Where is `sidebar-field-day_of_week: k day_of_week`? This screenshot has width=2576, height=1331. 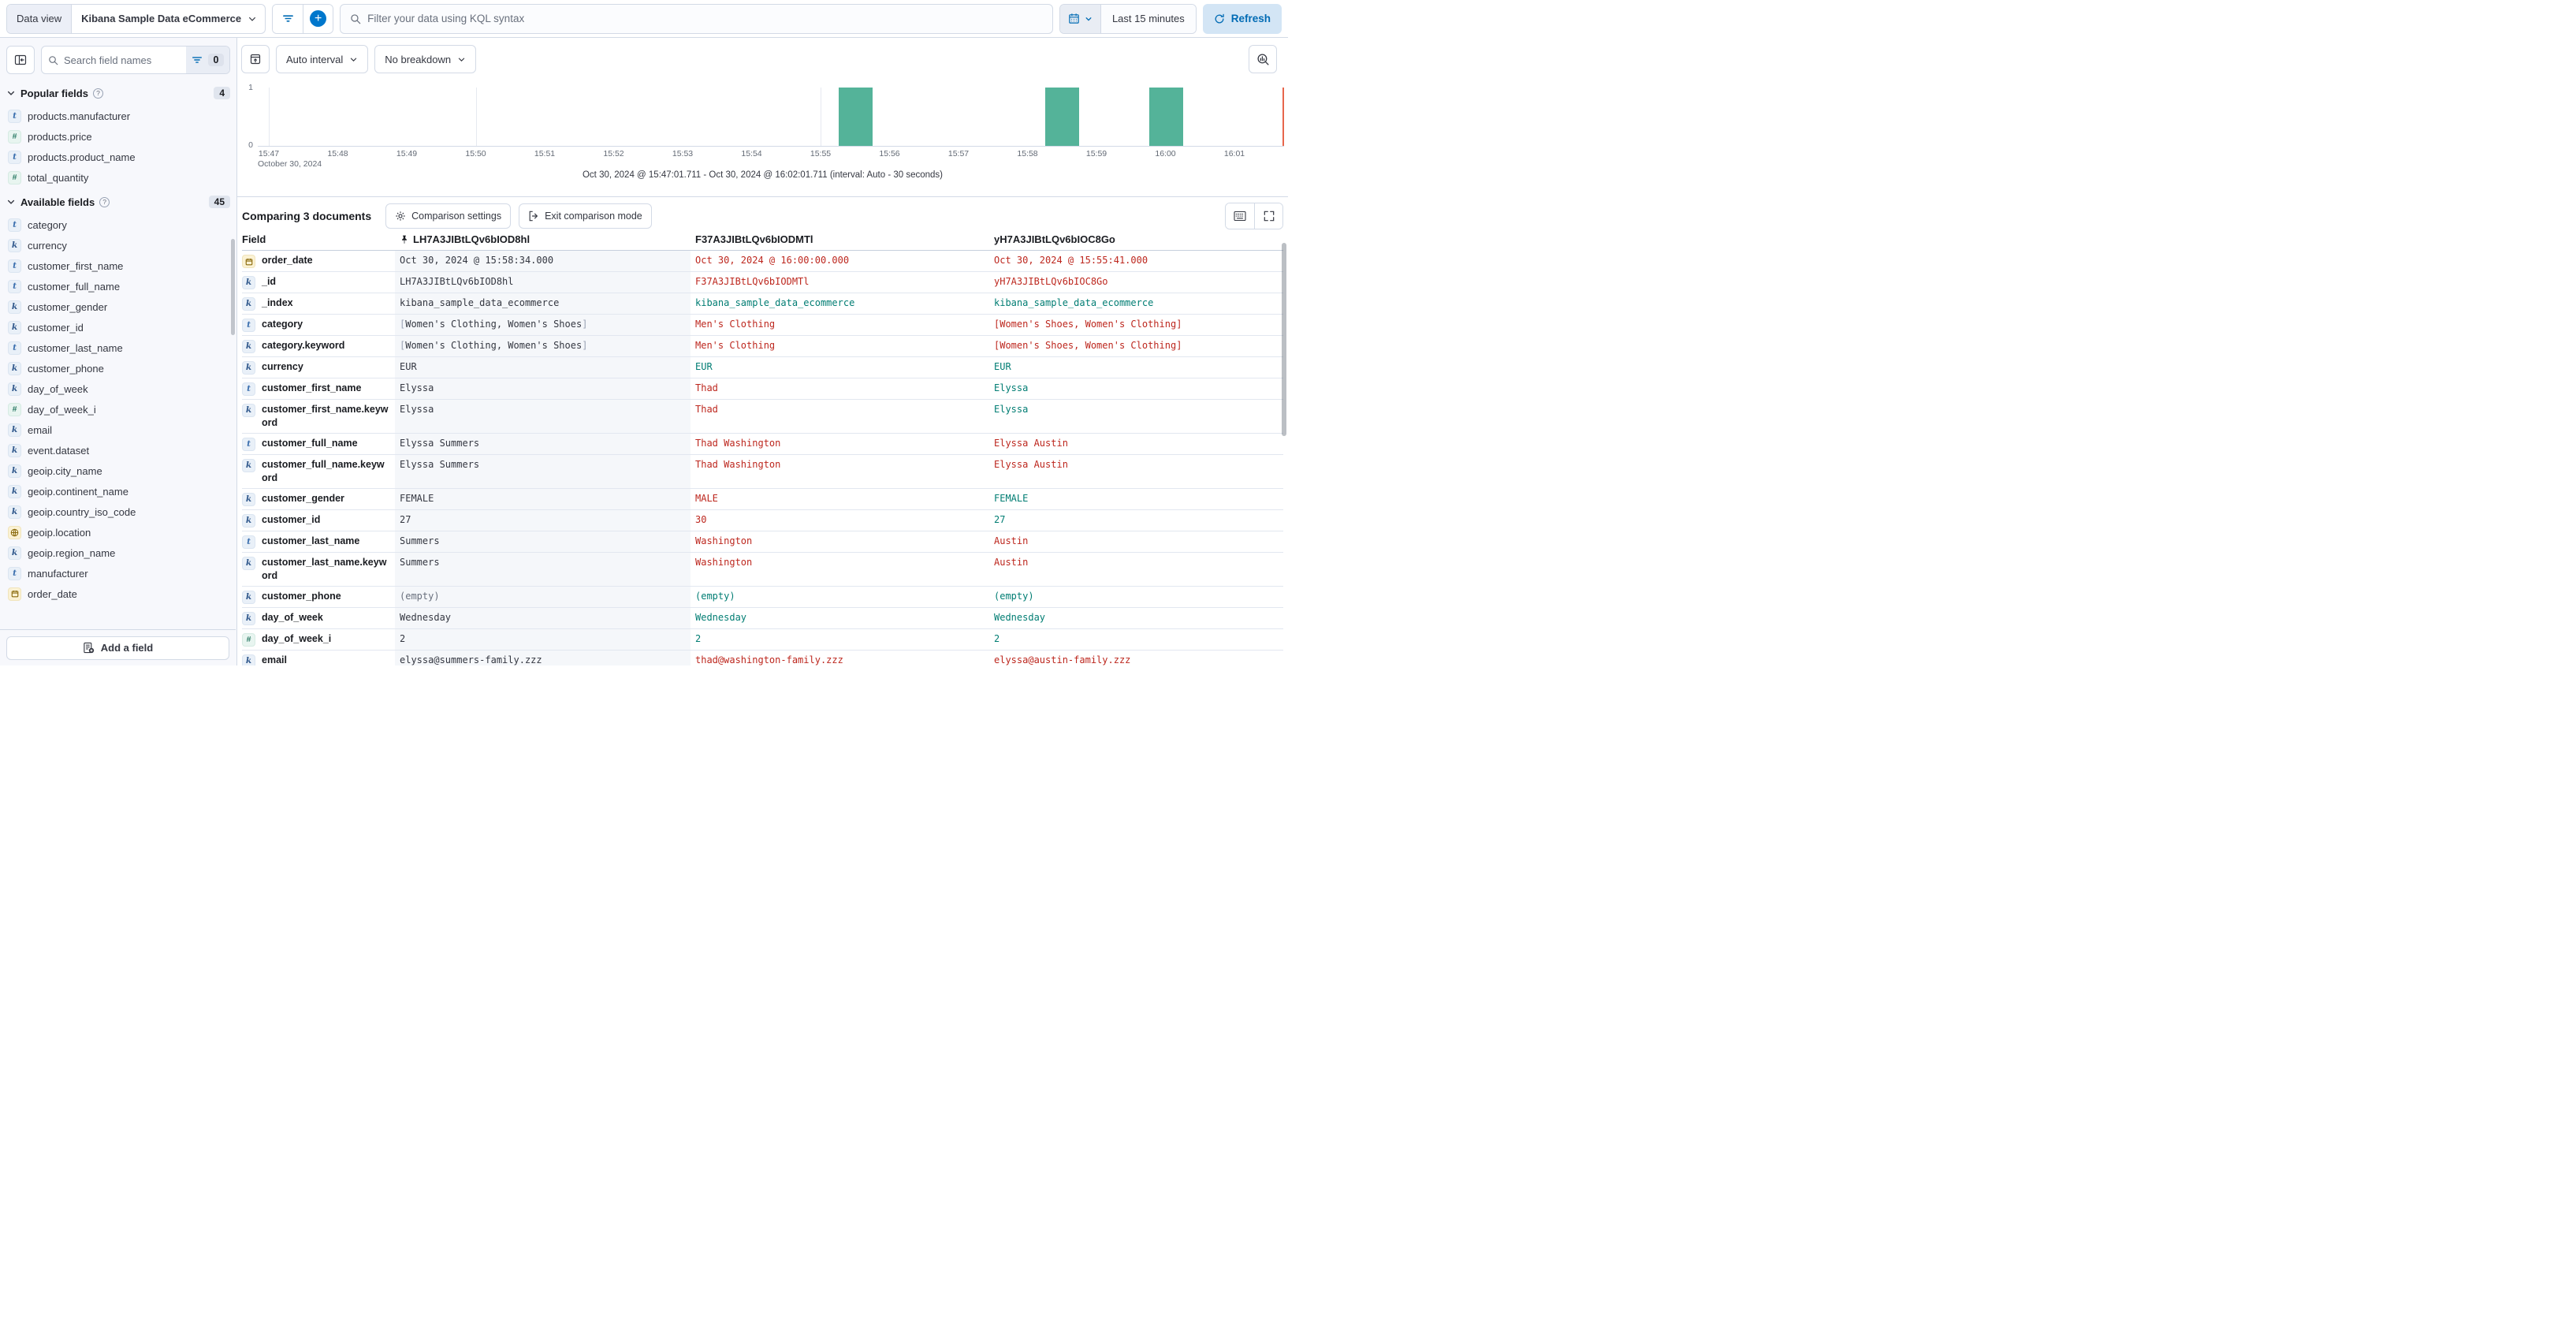
sidebar-field-day_of_week: k day_of_week is located at coordinates (118, 388).